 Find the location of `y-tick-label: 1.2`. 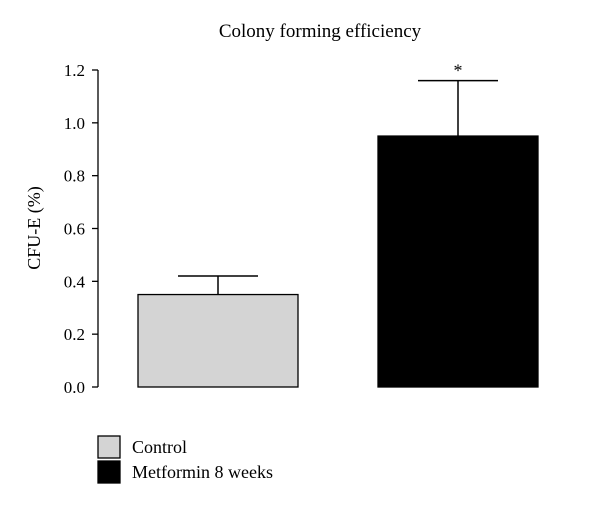

y-tick-label: 1.2 is located at coordinates (74, 70).